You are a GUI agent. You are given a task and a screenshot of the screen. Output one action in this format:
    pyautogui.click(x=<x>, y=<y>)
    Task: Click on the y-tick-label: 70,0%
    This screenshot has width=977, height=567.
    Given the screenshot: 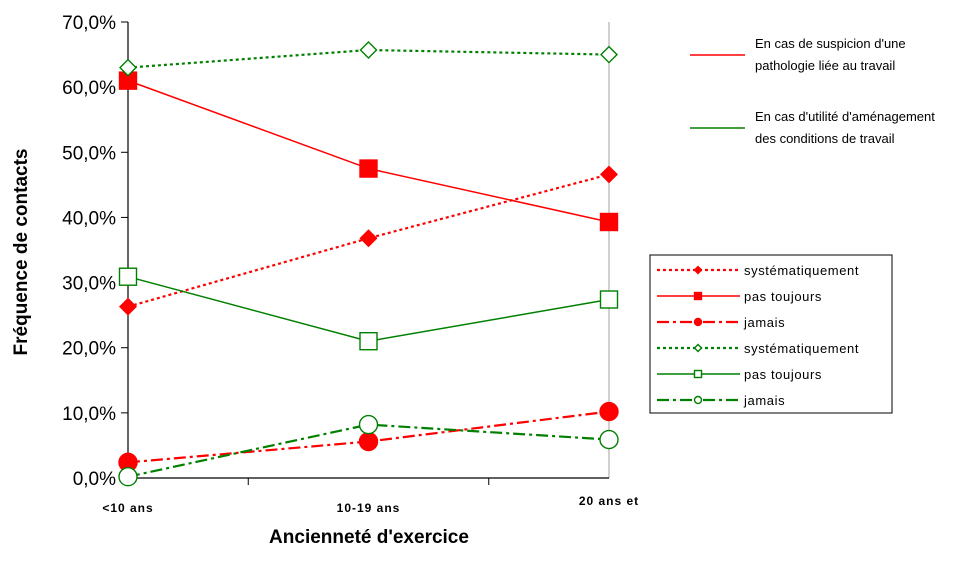 What is the action you would take?
    pyautogui.click(x=89, y=23)
    